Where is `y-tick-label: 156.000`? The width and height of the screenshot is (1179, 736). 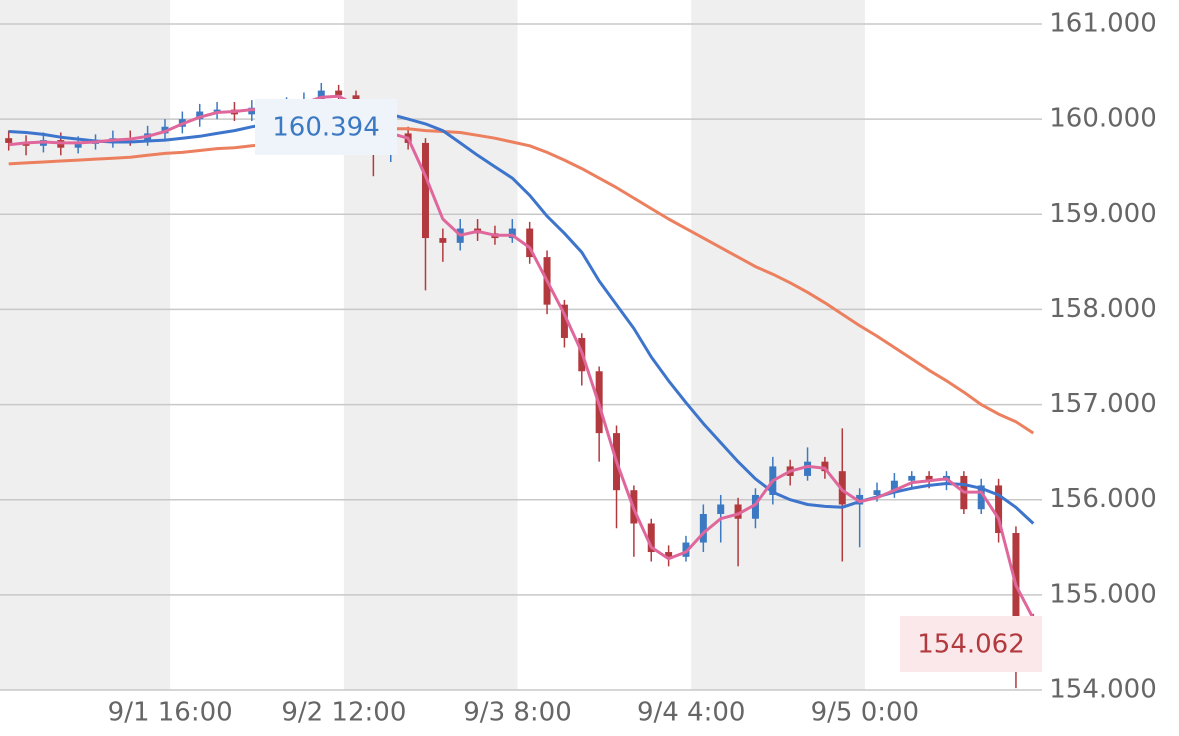
y-tick-label: 156.000 is located at coordinates (1103, 499).